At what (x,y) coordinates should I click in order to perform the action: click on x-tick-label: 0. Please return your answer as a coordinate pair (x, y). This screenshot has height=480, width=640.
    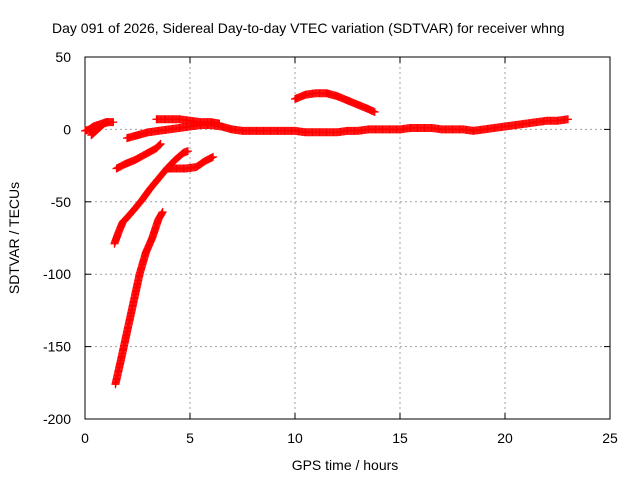
    Looking at the image, I should click on (85, 438).